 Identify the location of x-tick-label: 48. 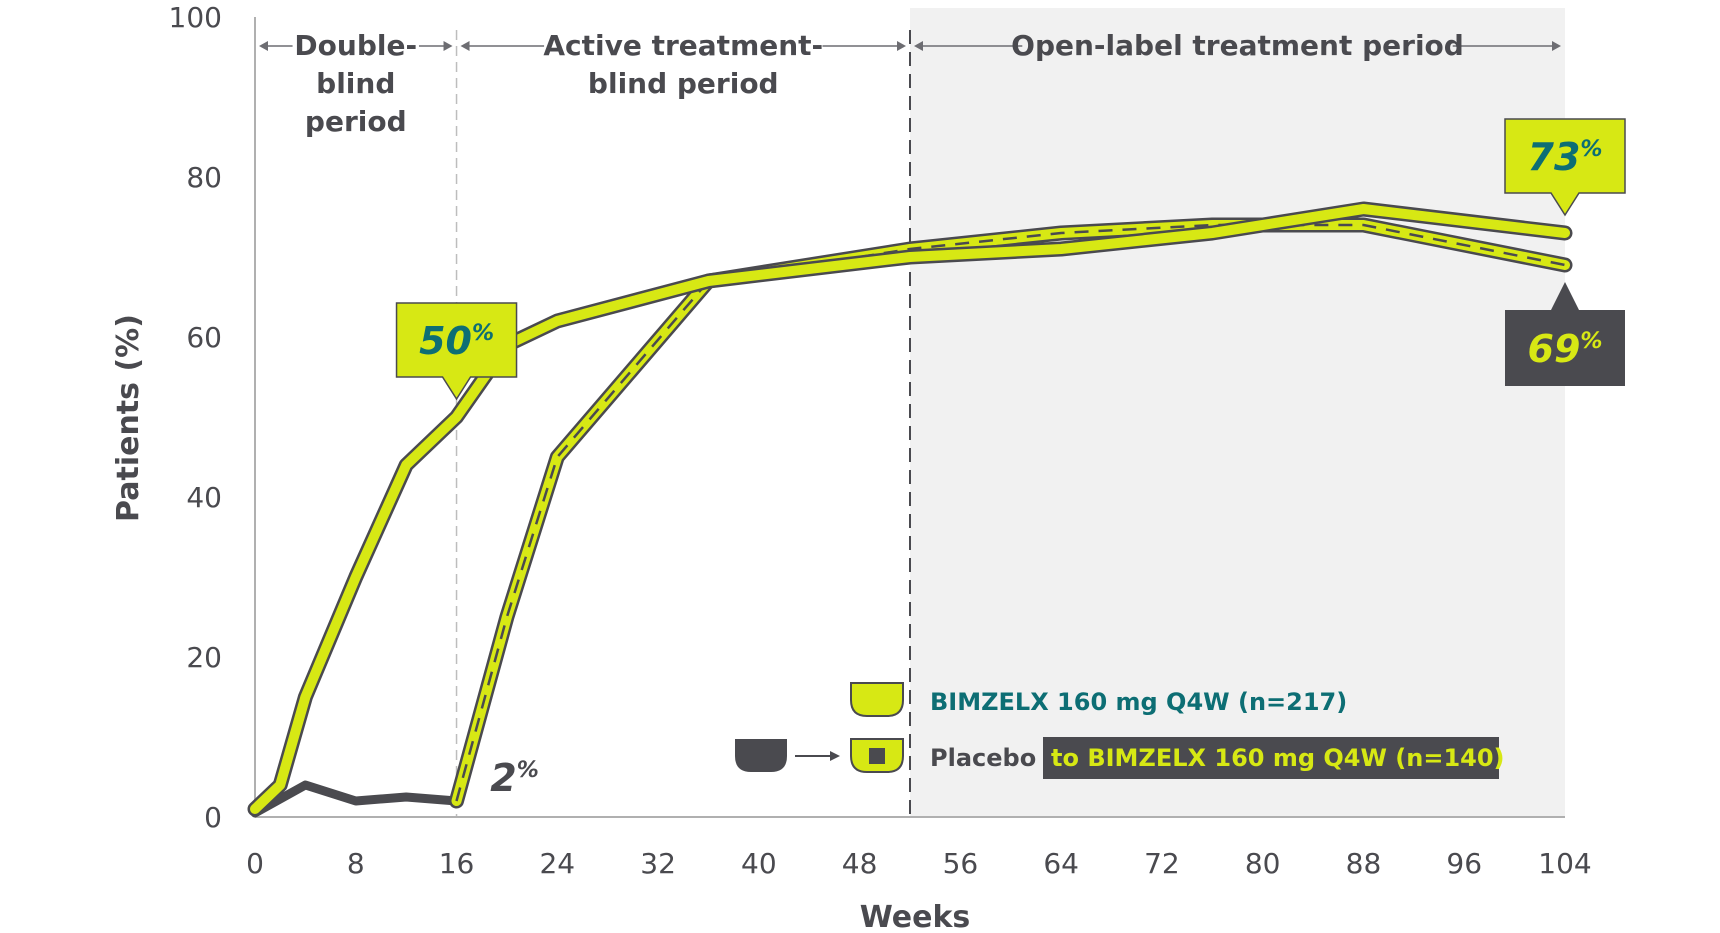
(860, 863).